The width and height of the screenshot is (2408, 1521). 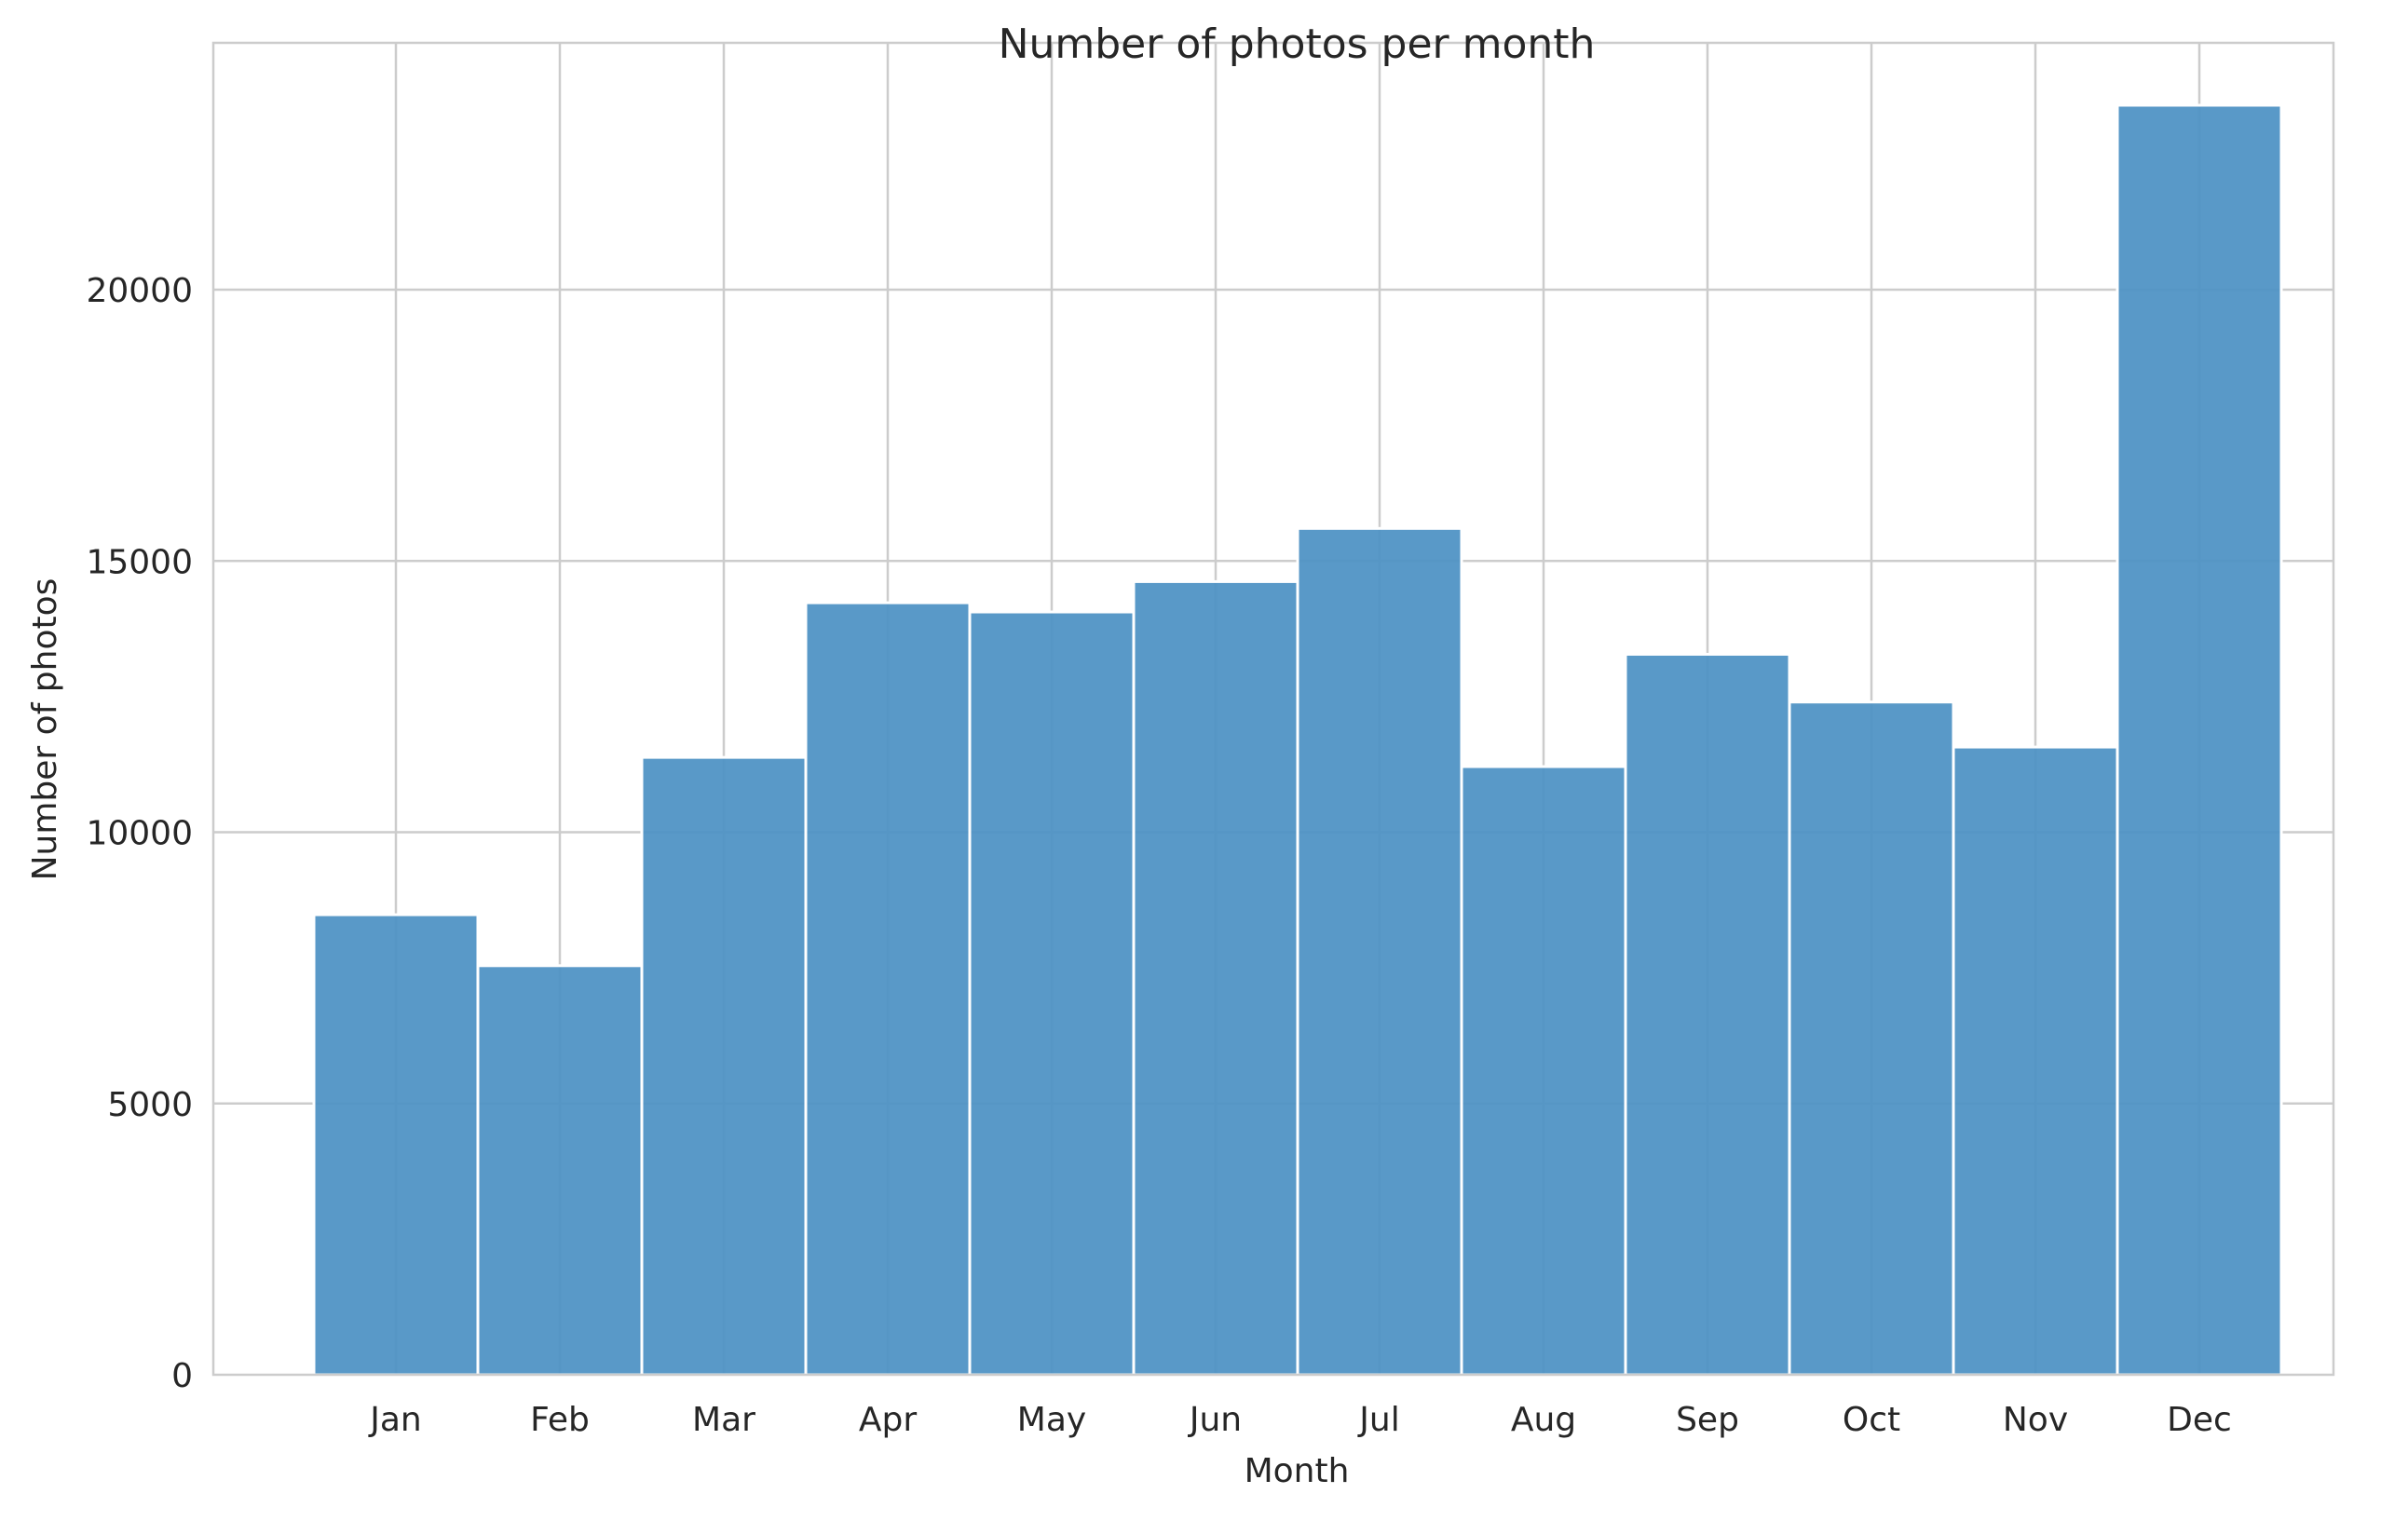 What do you see at coordinates (723, 1420) in the screenshot?
I see `x-tick-label: Mar` at bounding box center [723, 1420].